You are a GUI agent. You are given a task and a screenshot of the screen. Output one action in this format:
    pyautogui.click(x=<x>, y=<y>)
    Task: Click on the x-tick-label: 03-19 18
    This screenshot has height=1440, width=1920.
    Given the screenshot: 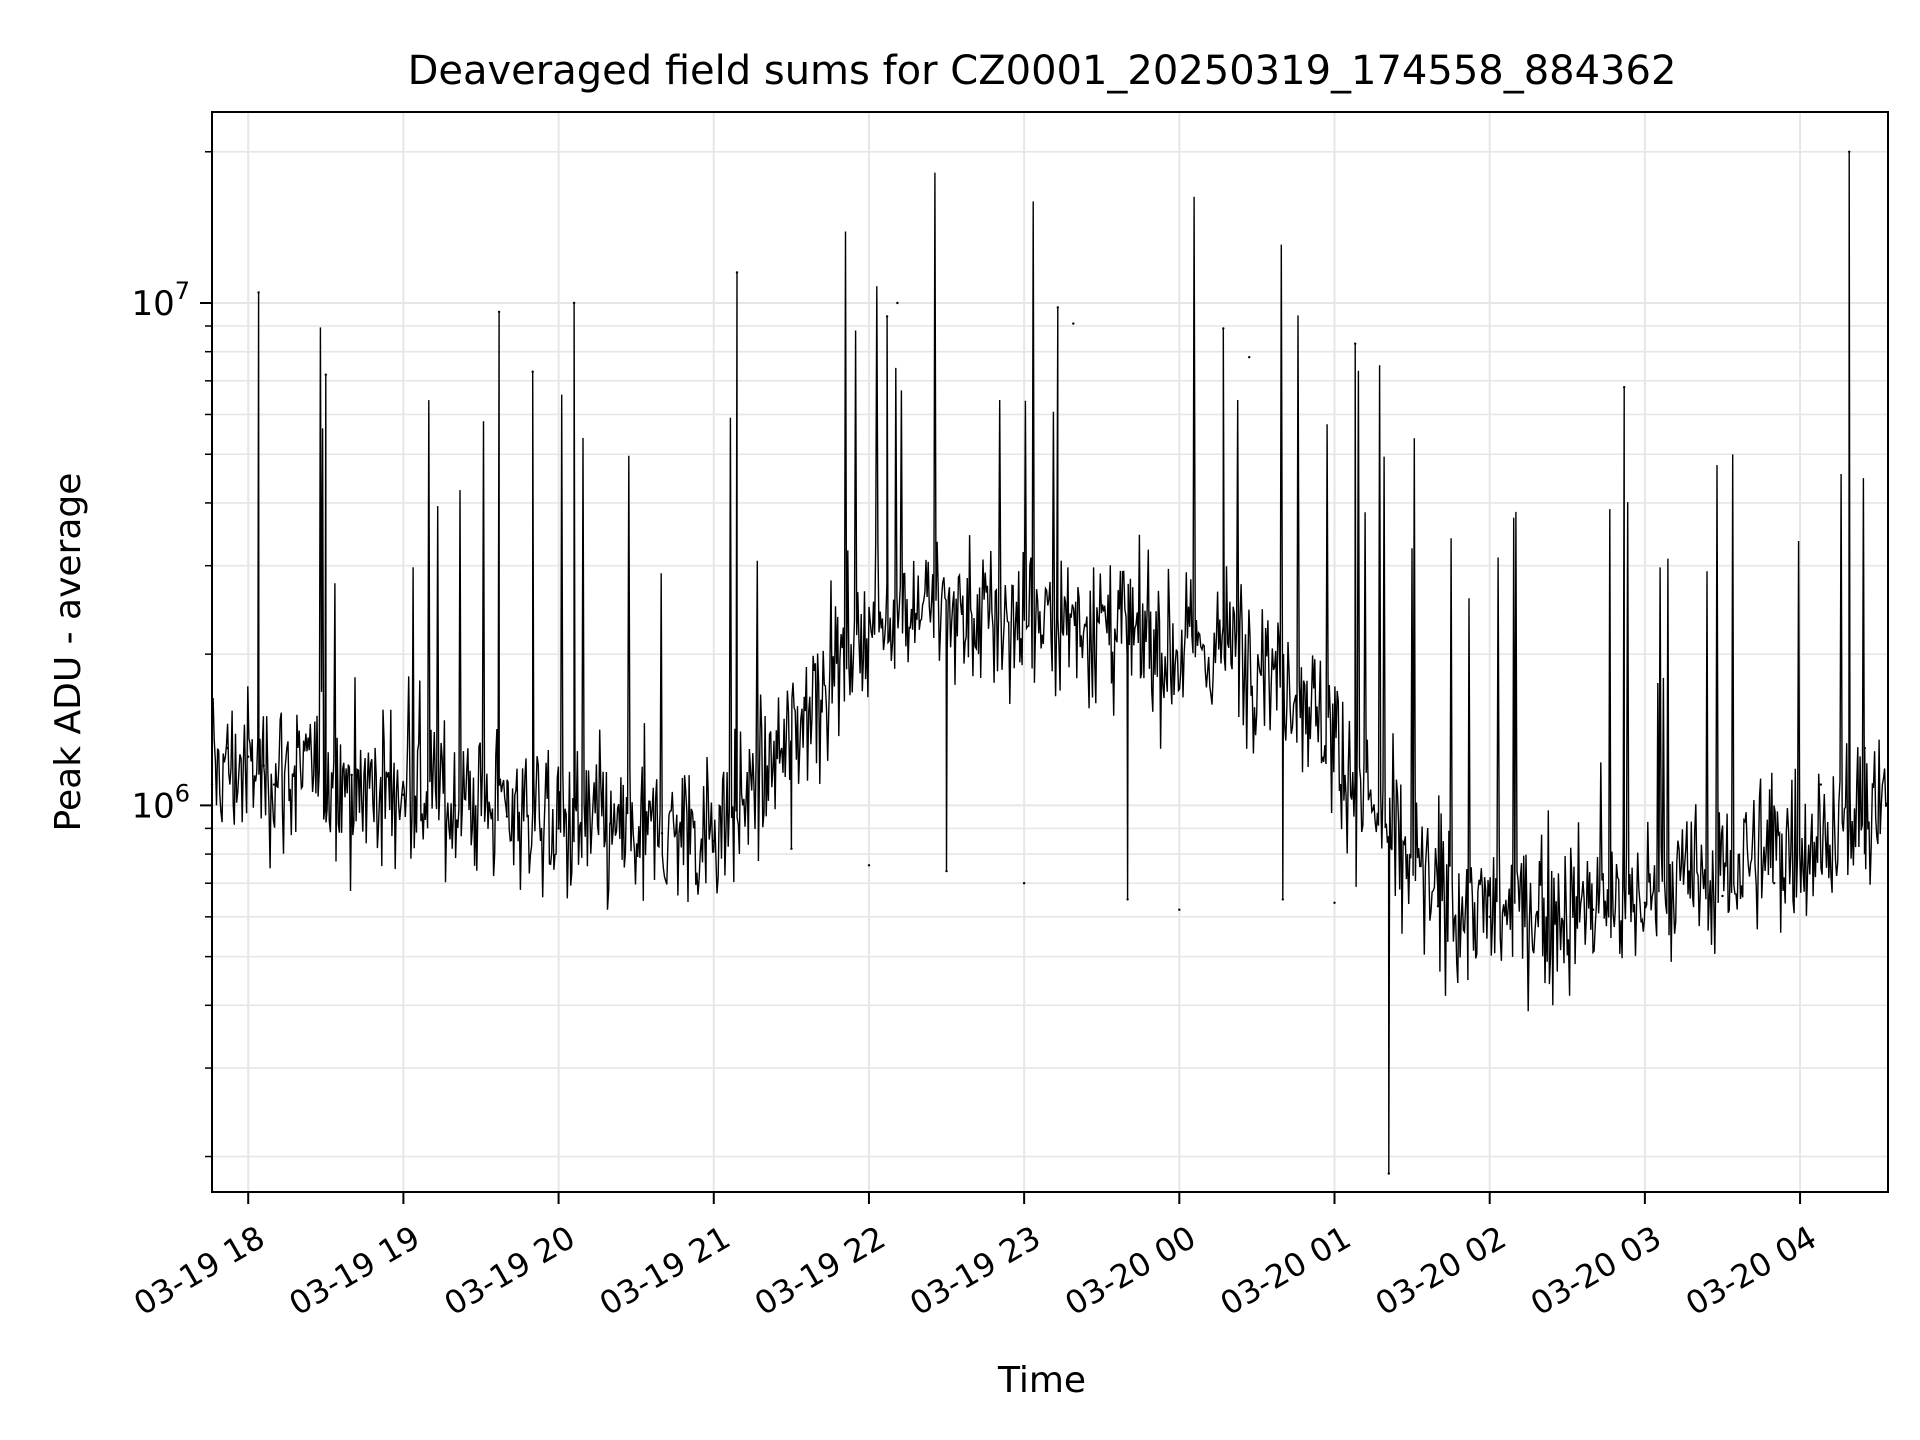 What is the action you would take?
    pyautogui.click(x=199, y=1270)
    